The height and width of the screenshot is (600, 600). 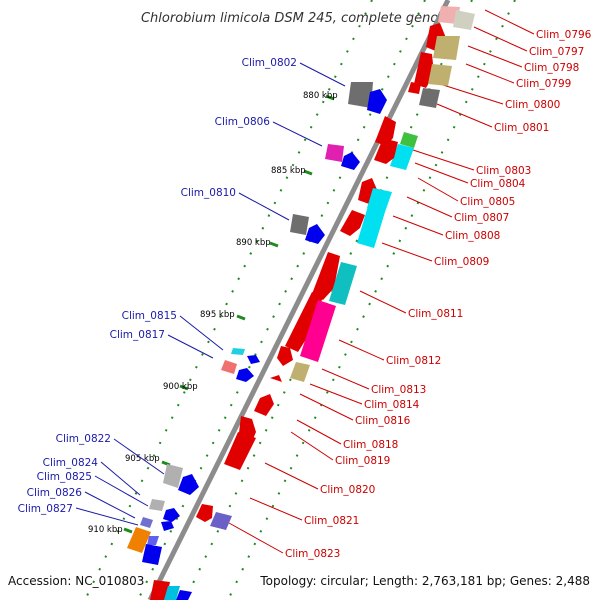 What do you see at coordinates (83, 439) in the screenshot?
I see `gene-label: Clim_0822` at bounding box center [83, 439].